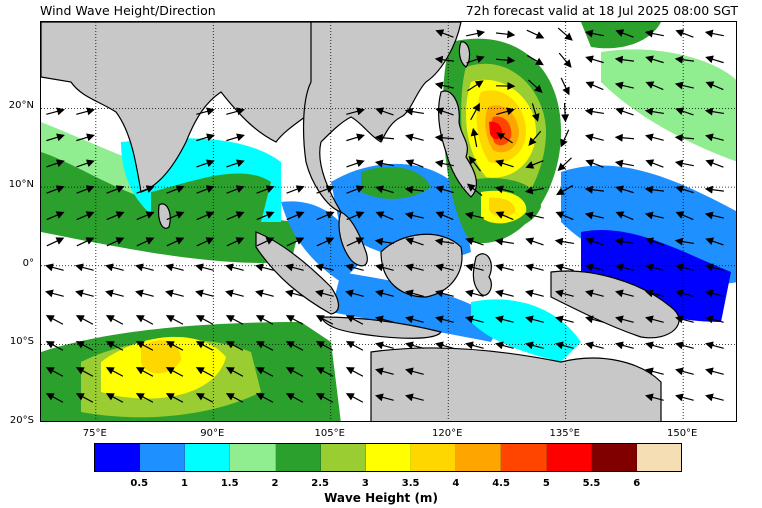 The image size is (762, 508). I want to click on land-sri-lanka, so click(164, 216).